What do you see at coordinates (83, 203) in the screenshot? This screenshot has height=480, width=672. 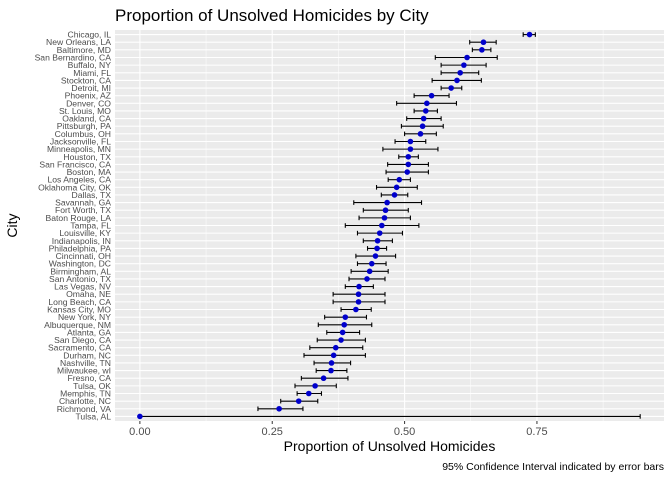 I see `y-tick-label: Savannah, GA` at bounding box center [83, 203].